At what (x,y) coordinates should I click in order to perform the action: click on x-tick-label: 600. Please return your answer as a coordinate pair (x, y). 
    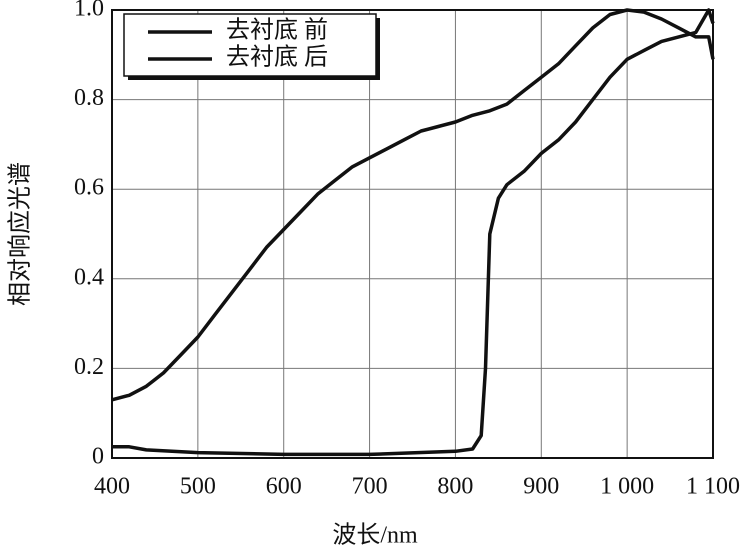
    Looking at the image, I should click on (284, 487).